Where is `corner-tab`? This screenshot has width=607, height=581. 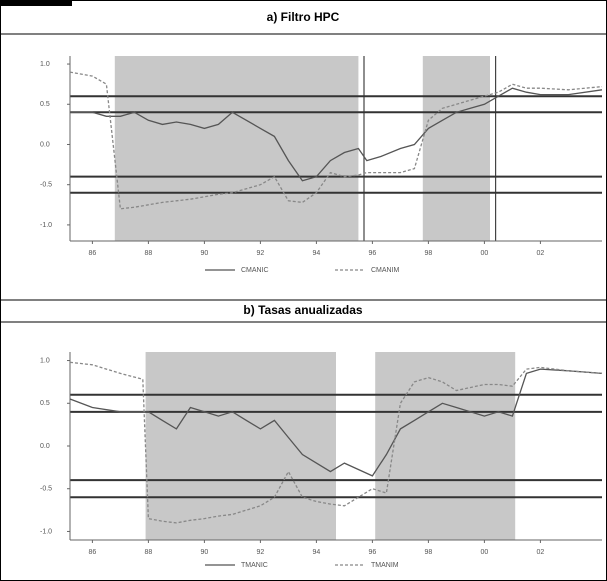 corner-tab is located at coordinates (36, 3).